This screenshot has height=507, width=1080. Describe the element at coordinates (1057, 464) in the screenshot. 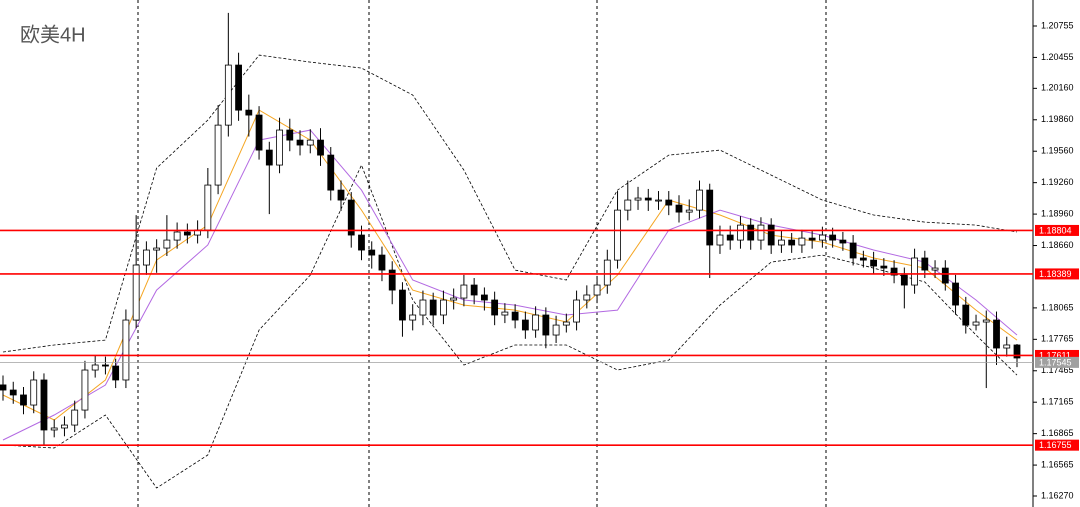

I see `y-tick-label: 1.16565` at that location.